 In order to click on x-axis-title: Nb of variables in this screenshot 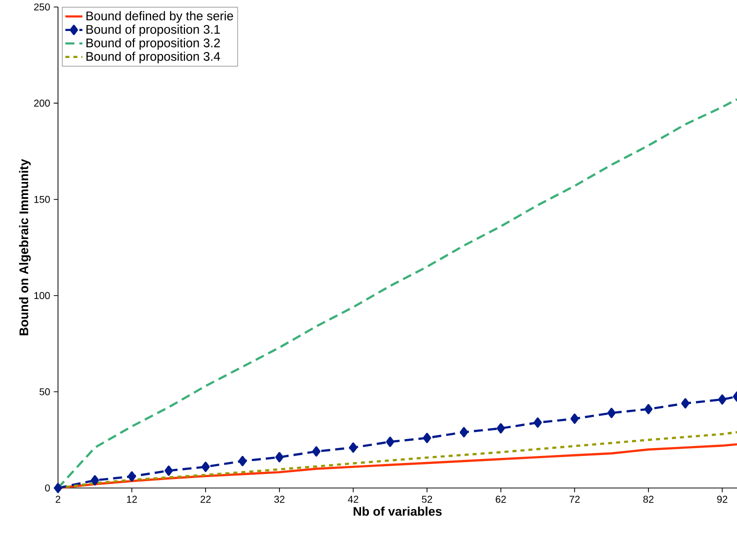, I will do `click(398, 511)`.